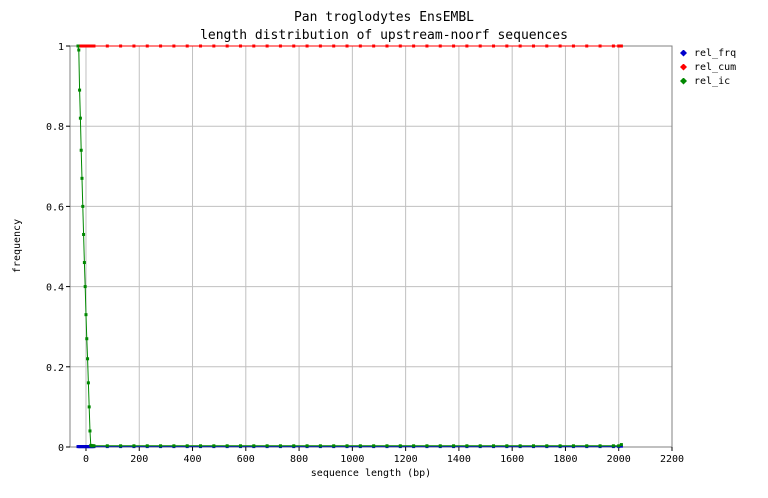 This screenshot has height=498, width=768. I want to click on data-point-rel_frq, so click(621, 446).